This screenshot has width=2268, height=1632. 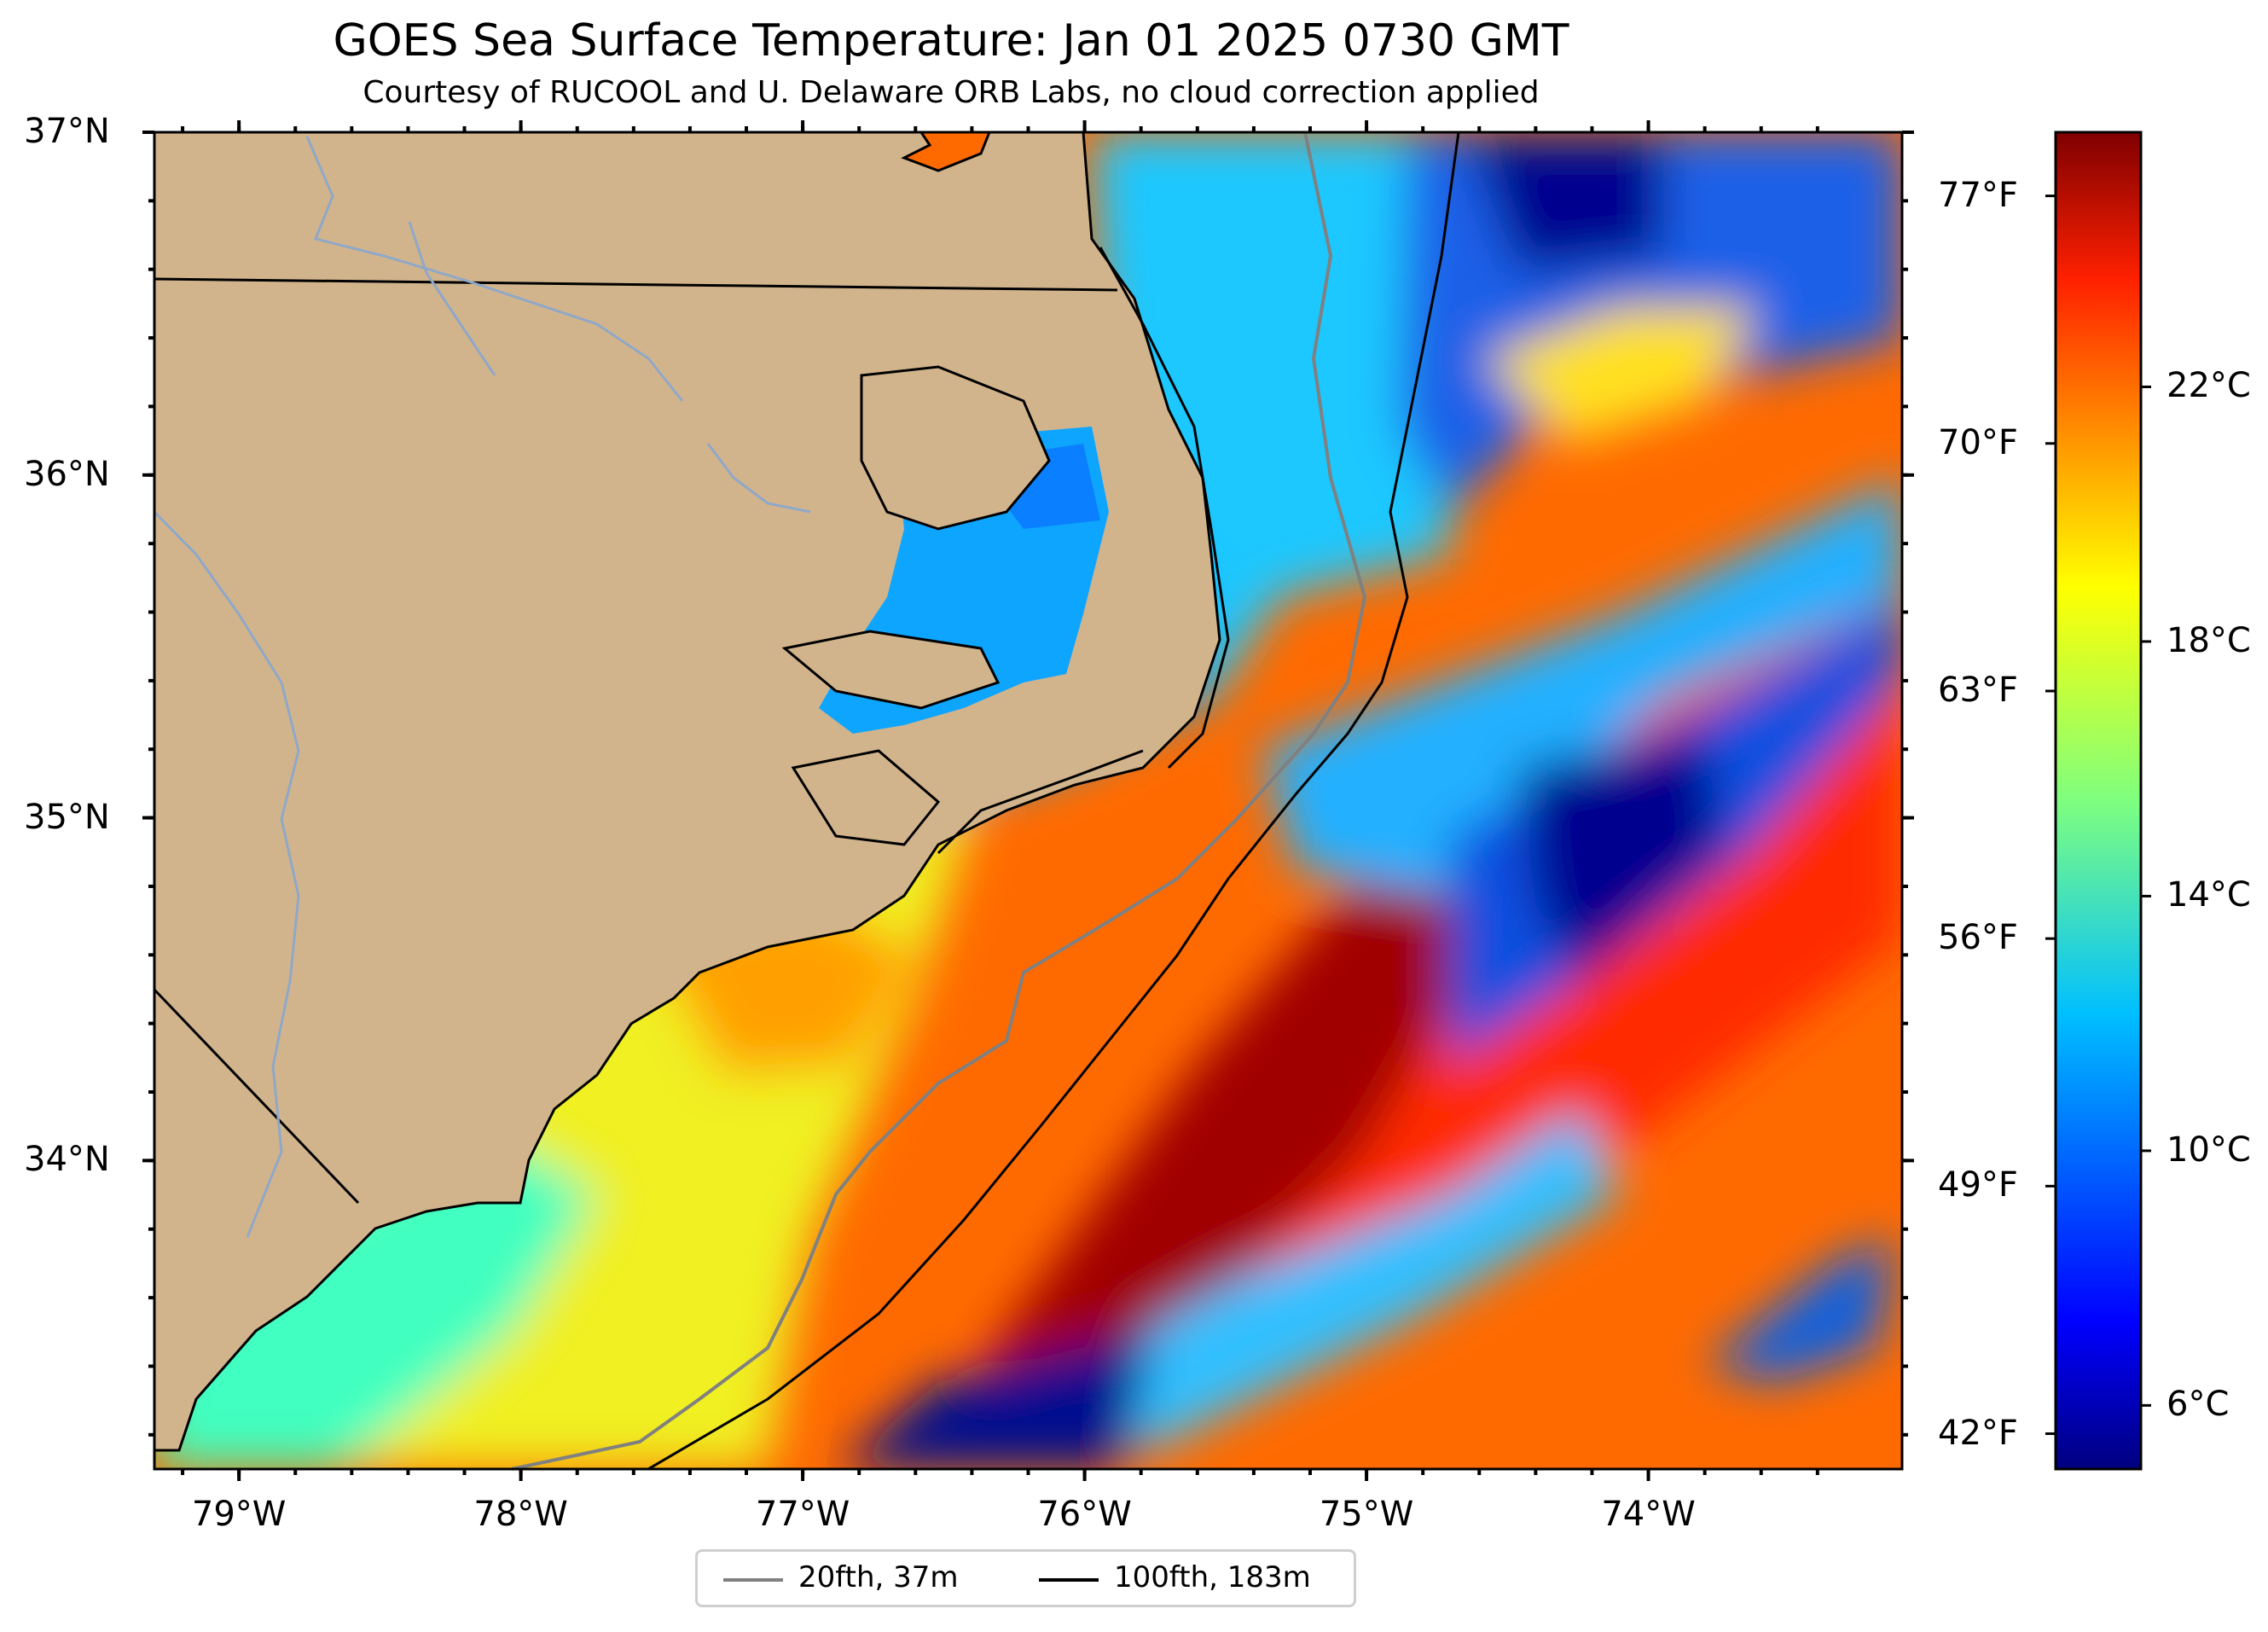 I want to click on map-legend: 20fth, 37m 100fth, 183m, so click(x=1025, y=1578).